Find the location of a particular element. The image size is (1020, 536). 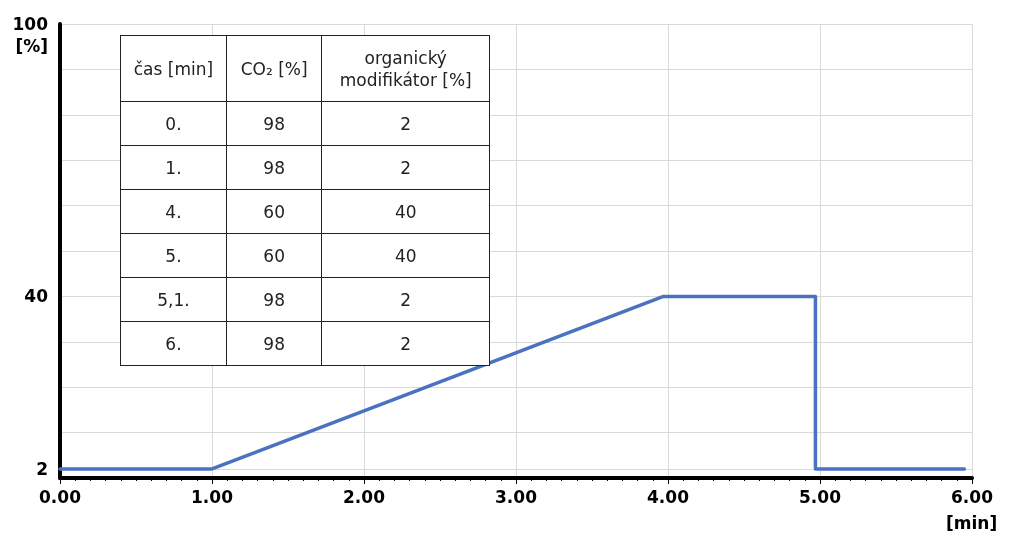

x-tick-label: 0.00 is located at coordinates (60, 496).